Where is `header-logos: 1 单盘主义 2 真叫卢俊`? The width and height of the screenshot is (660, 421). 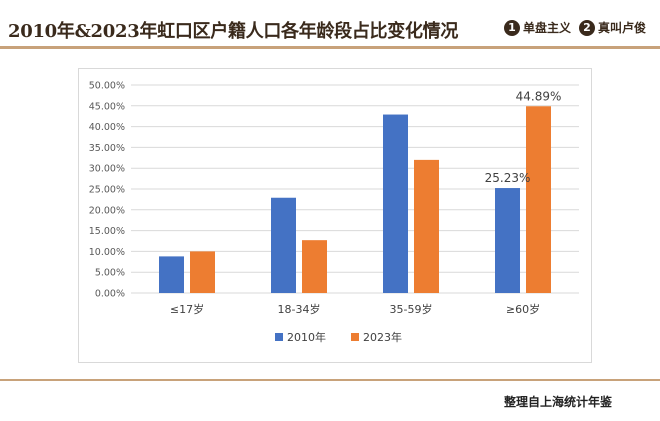 header-logos: 1 单盘主义 2 真叫卢俊 is located at coordinates (574, 27).